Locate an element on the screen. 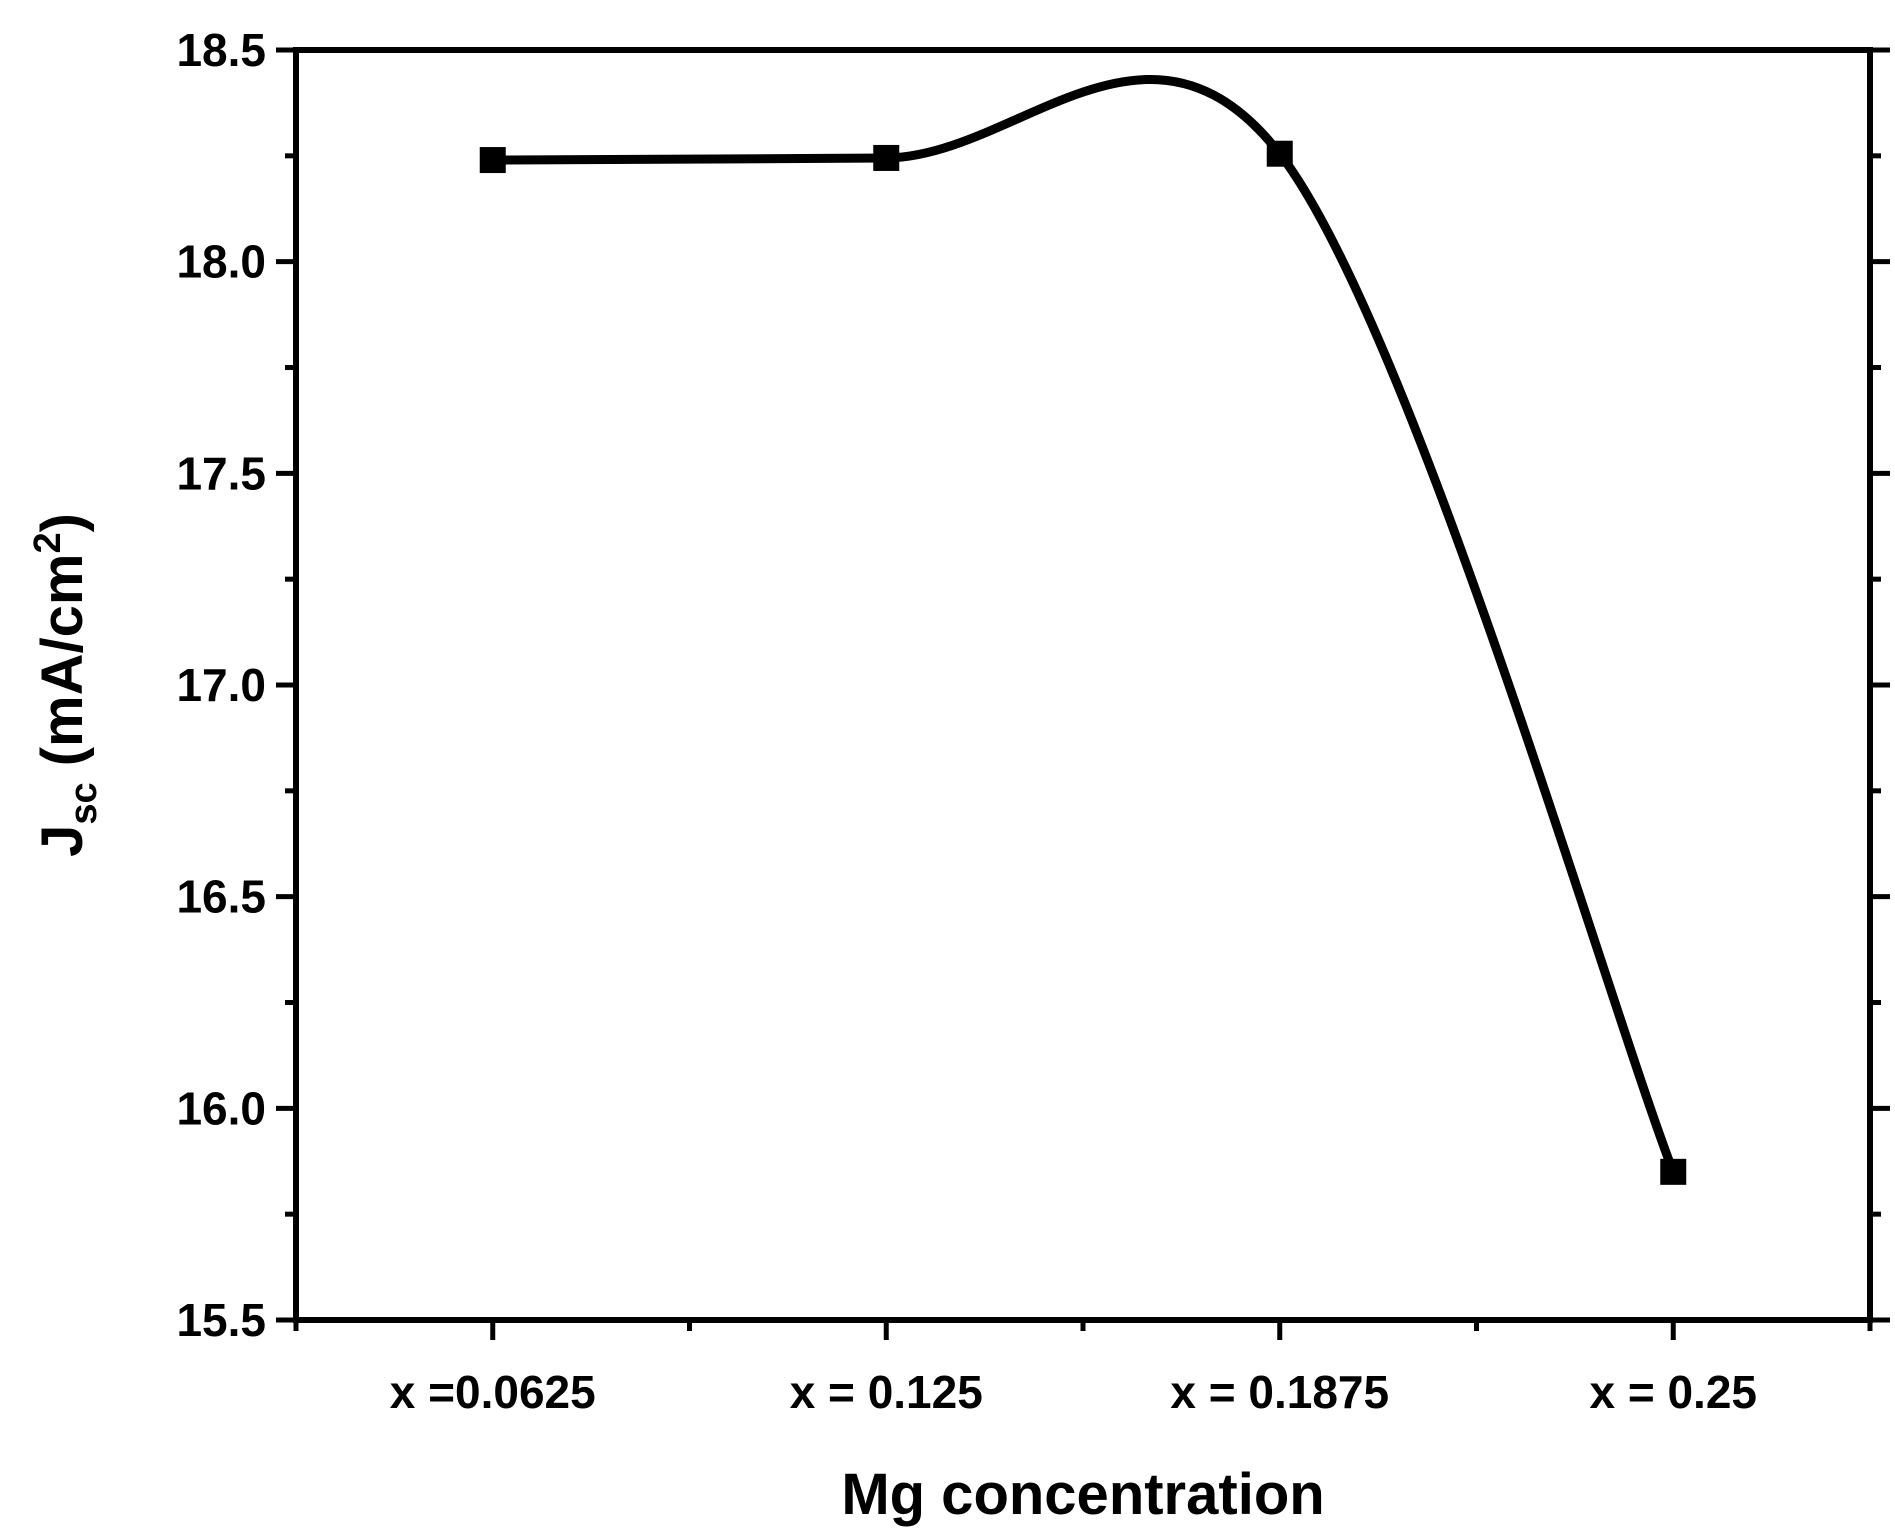 Image resolution: width=1895 pixels, height=1535 pixels. y-tick-label: 18.0 is located at coordinates (221, 262).